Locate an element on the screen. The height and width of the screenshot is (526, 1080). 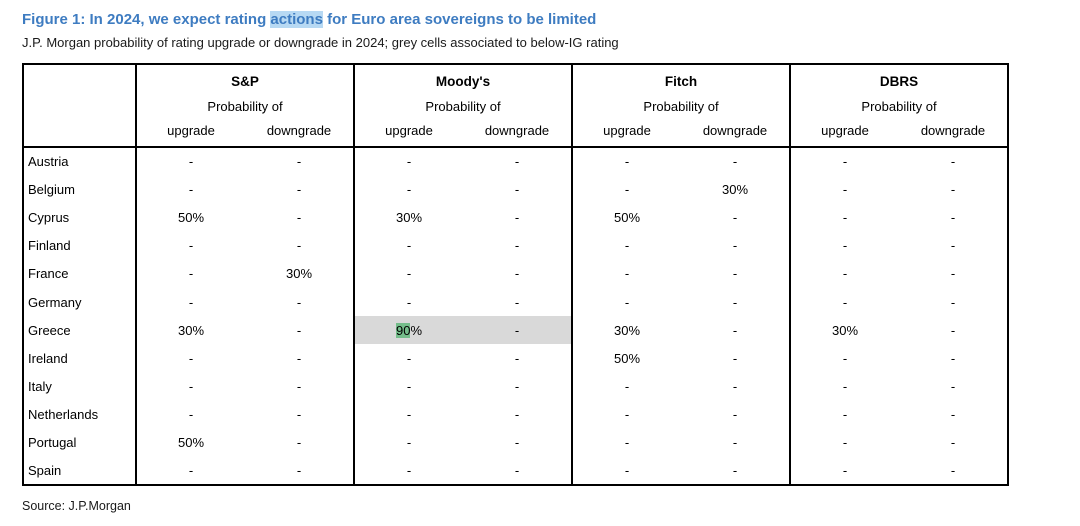
table-row: Italy - - - - - - - - is located at coordinates (515, 386).